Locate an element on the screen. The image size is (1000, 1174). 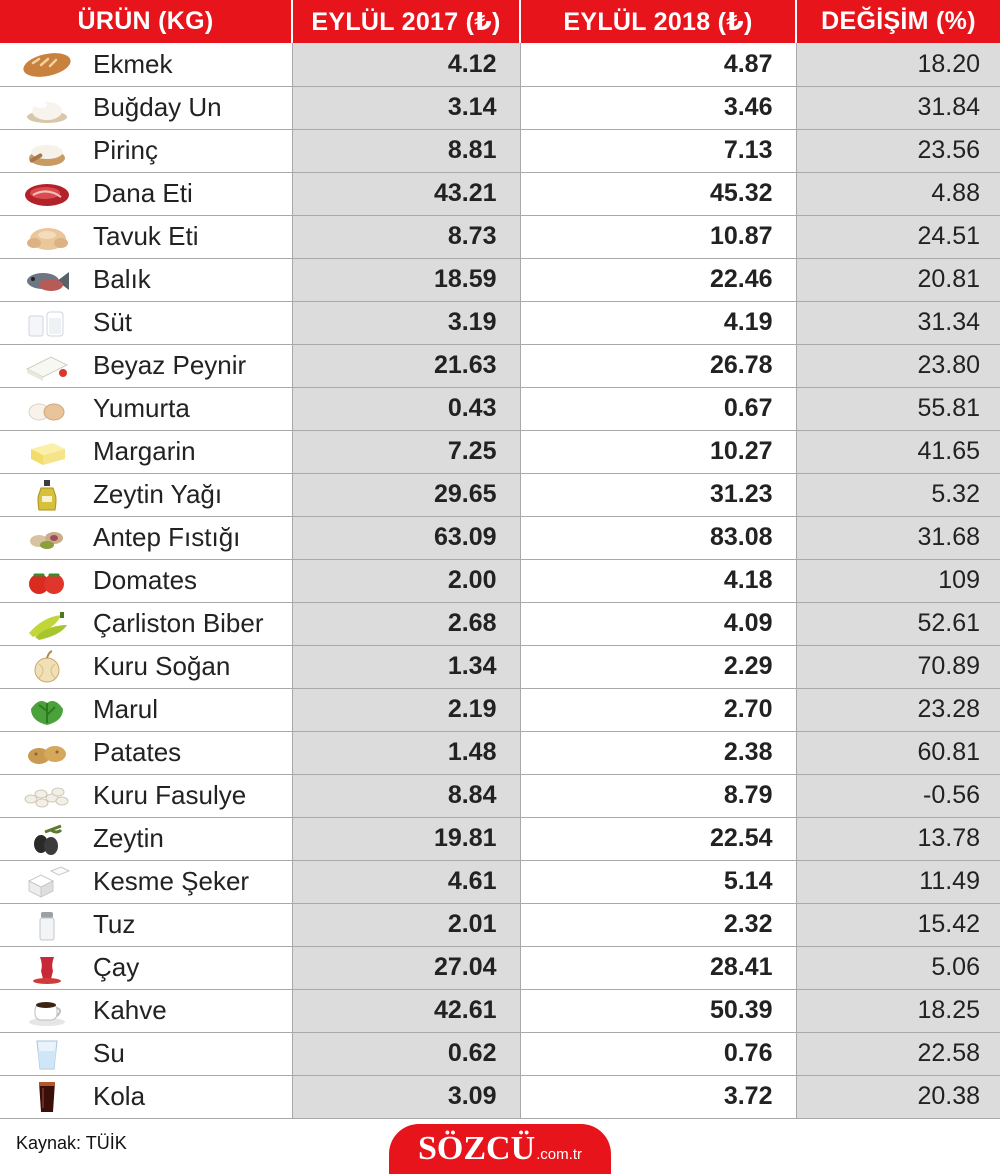
product-cell: Süt is located at coordinates (146, 323).